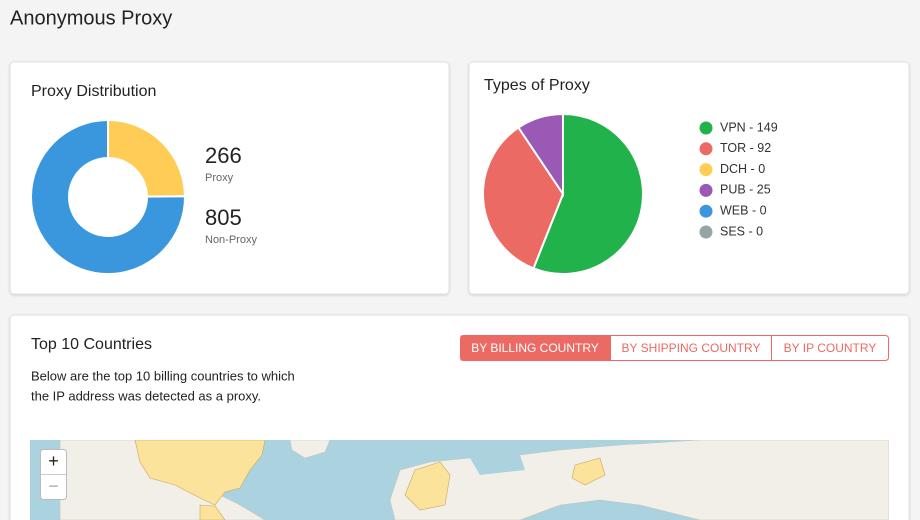 This screenshot has height=520, width=920. What do you see at coordinates (830, 348) in the screenshot?
I see `tab-label: BY IP COUNTRY` at bounding box center [830, 348].